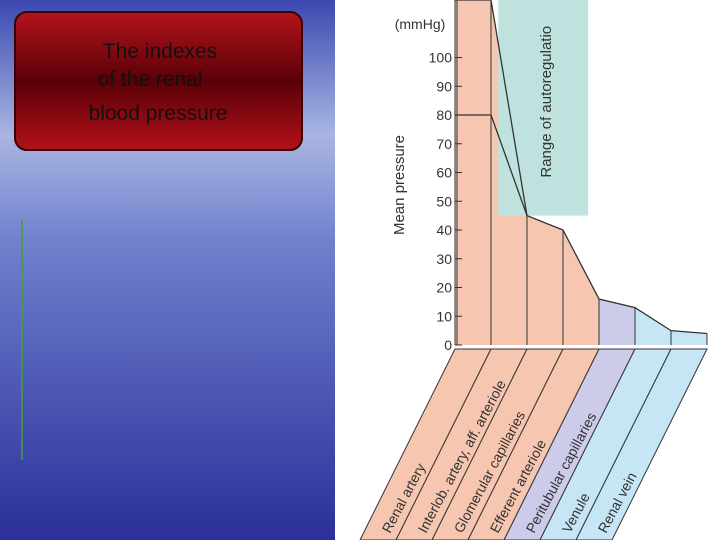 This screenshot has height=545, width=720. What do you see at coordinates (546, 102) in the screenshot?
I see `band-label: Range of autoregulatio` at bounding box center [546, 102].